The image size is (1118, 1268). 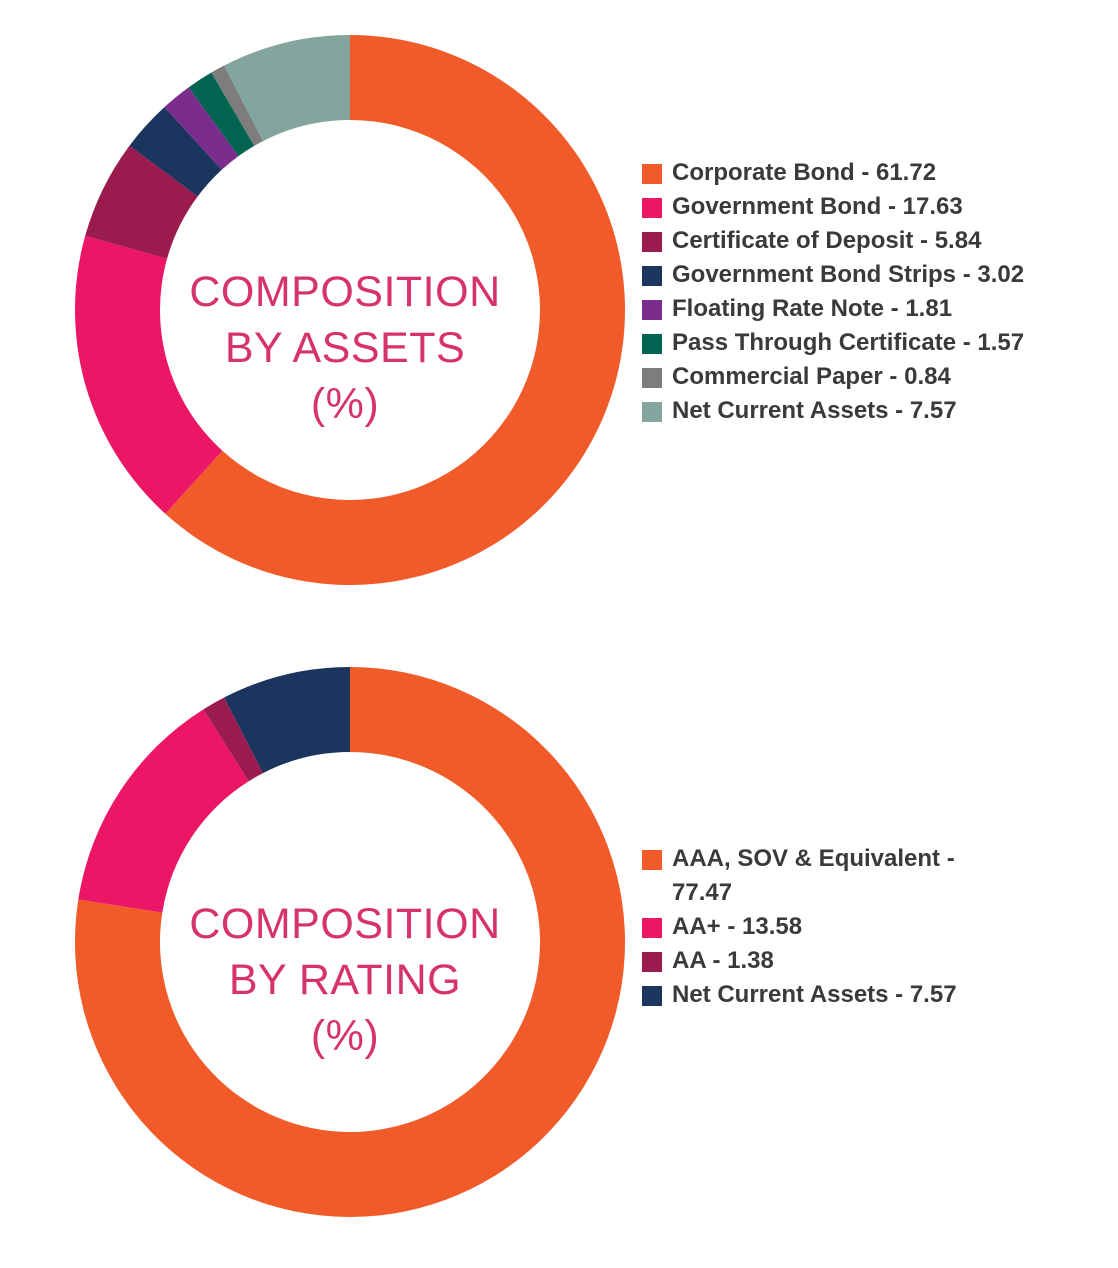 What do you see at coordinates (813, 875) in the screenshot?
I see `legend-label: AAA, SOV & Equivalent - 77.47` at bounding box center [813, 875].